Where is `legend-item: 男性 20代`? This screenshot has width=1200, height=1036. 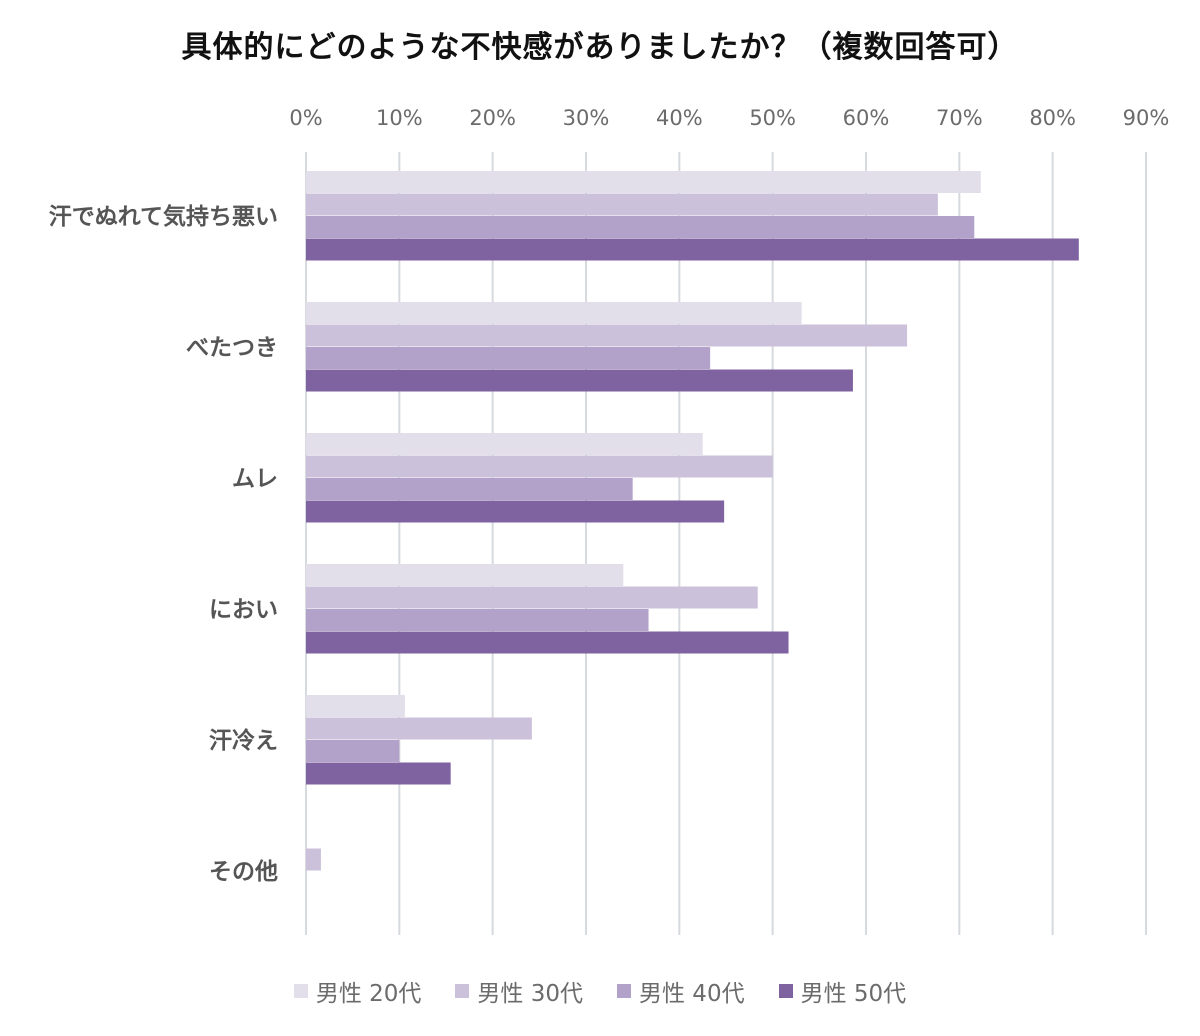 legend-item: 男性 20代 is located at coordinates (357, 991).